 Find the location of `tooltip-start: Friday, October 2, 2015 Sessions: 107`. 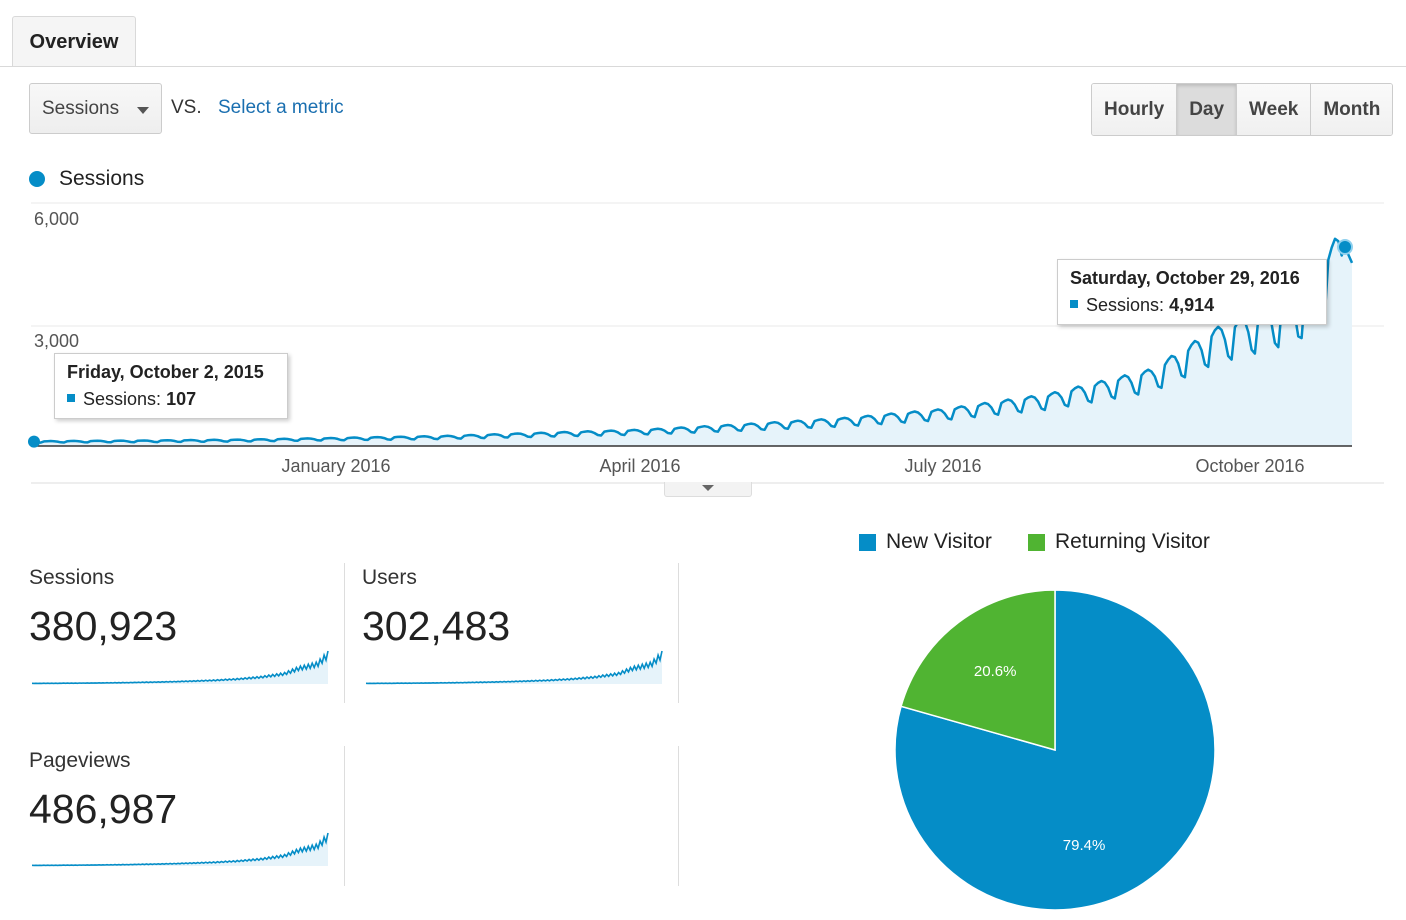

tooltip-start: Friday, October 2, 2015 Sessions: 107 is located at coordinates (171, 386).